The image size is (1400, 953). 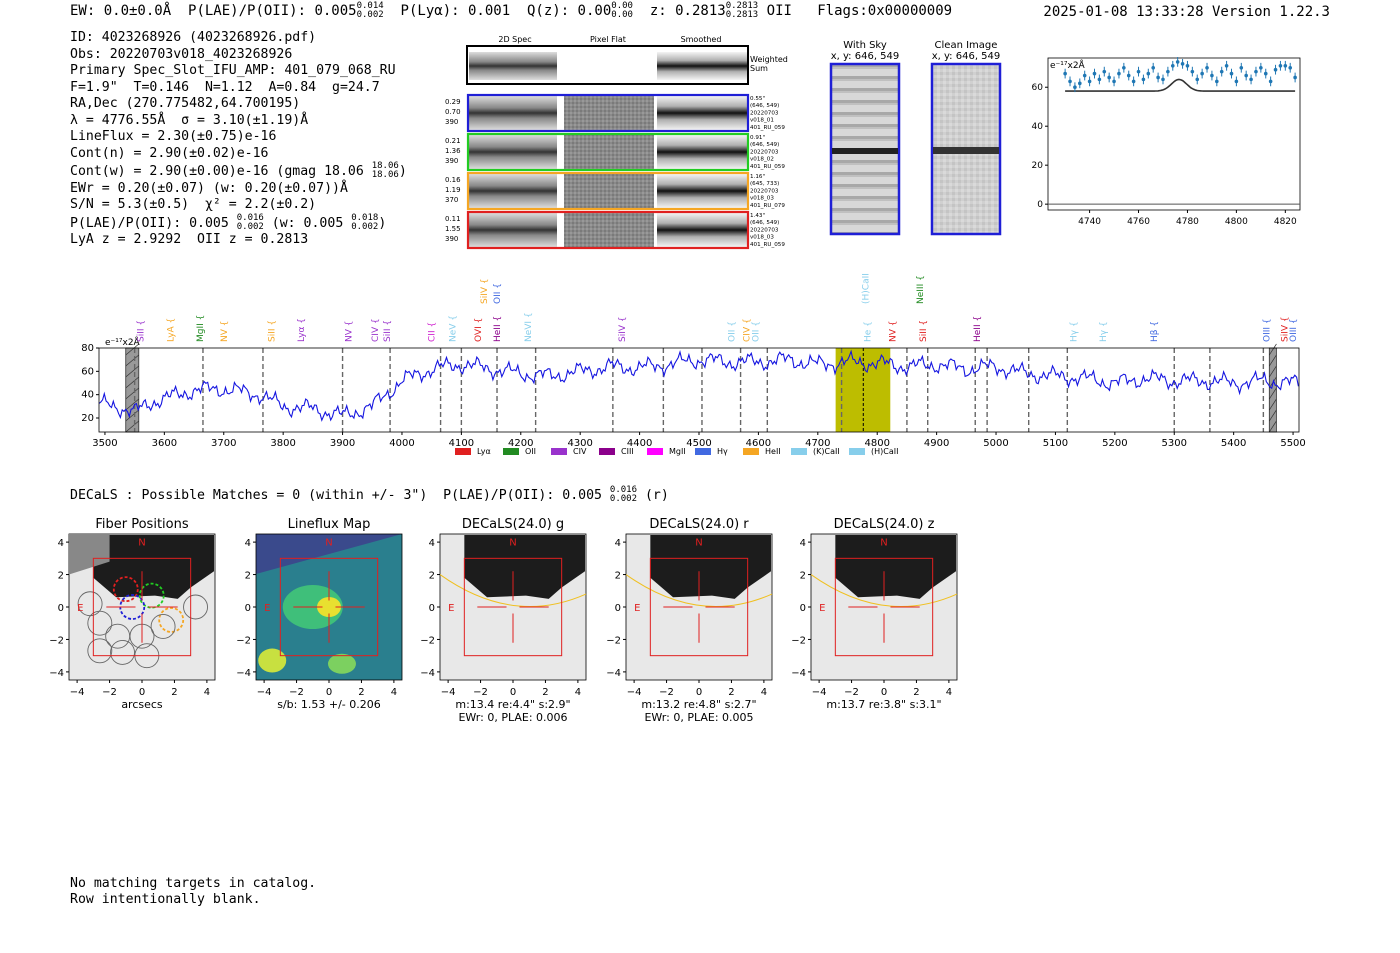 What do you see at coordinates (514, 39) in the screenshot?
I see `col-label-2dspec: 2D Spec` at bounding box center [514, 39].